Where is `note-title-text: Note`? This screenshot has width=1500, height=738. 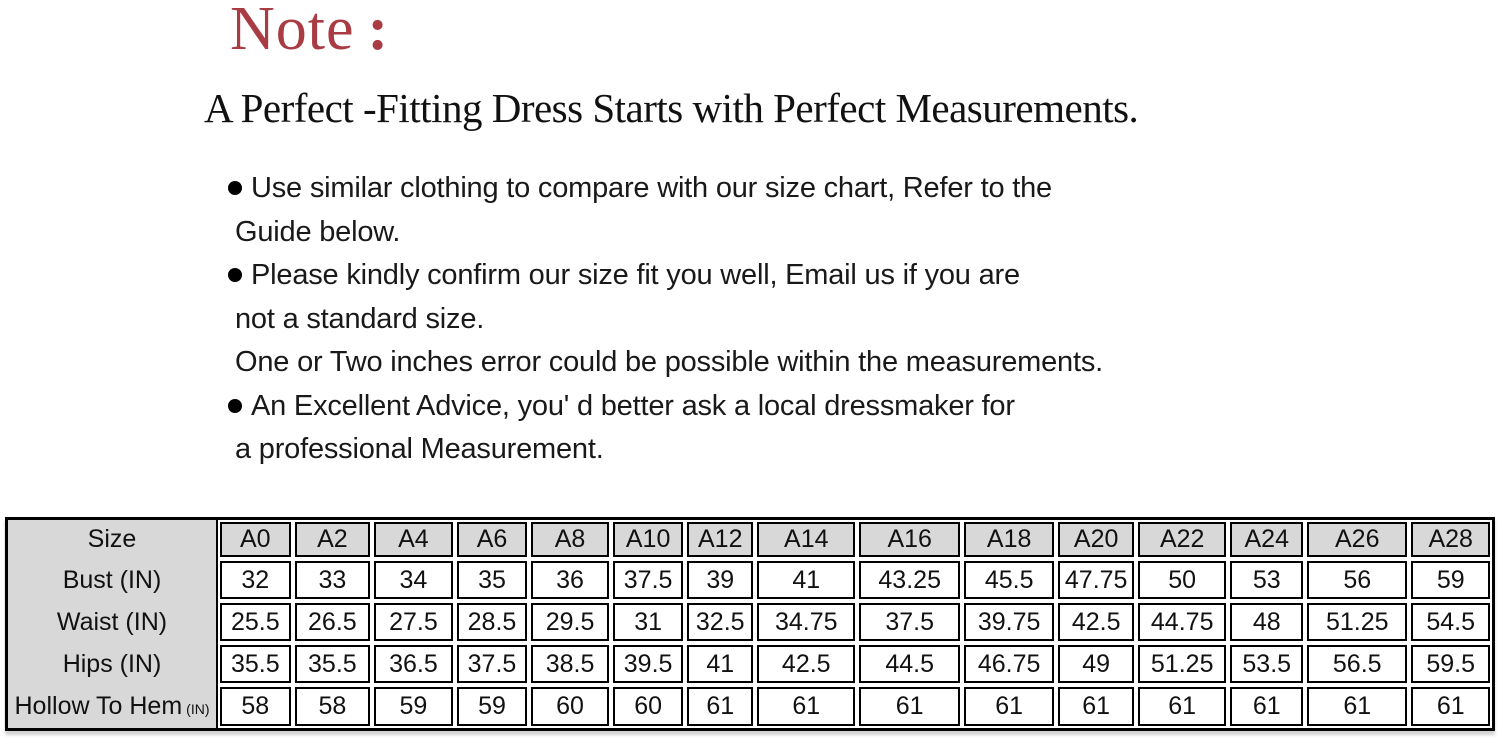
note-title-text: Note is located at coordinates (292, 31).